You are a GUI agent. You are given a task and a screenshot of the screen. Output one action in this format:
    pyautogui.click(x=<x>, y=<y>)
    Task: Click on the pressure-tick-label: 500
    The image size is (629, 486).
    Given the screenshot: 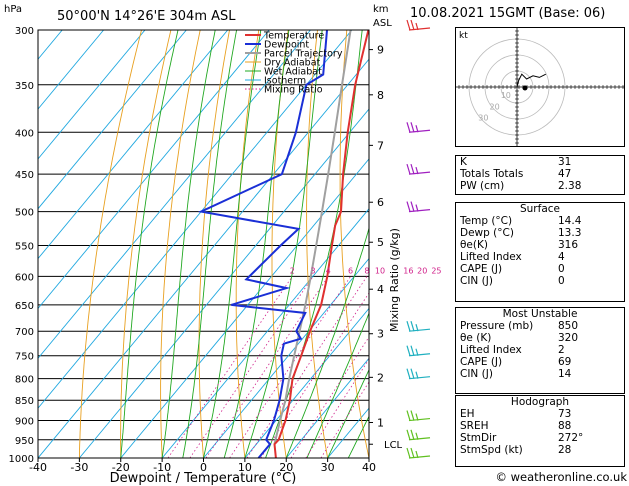 What is the action you would take?
    pyautogui.click(x=24, y=213)
    